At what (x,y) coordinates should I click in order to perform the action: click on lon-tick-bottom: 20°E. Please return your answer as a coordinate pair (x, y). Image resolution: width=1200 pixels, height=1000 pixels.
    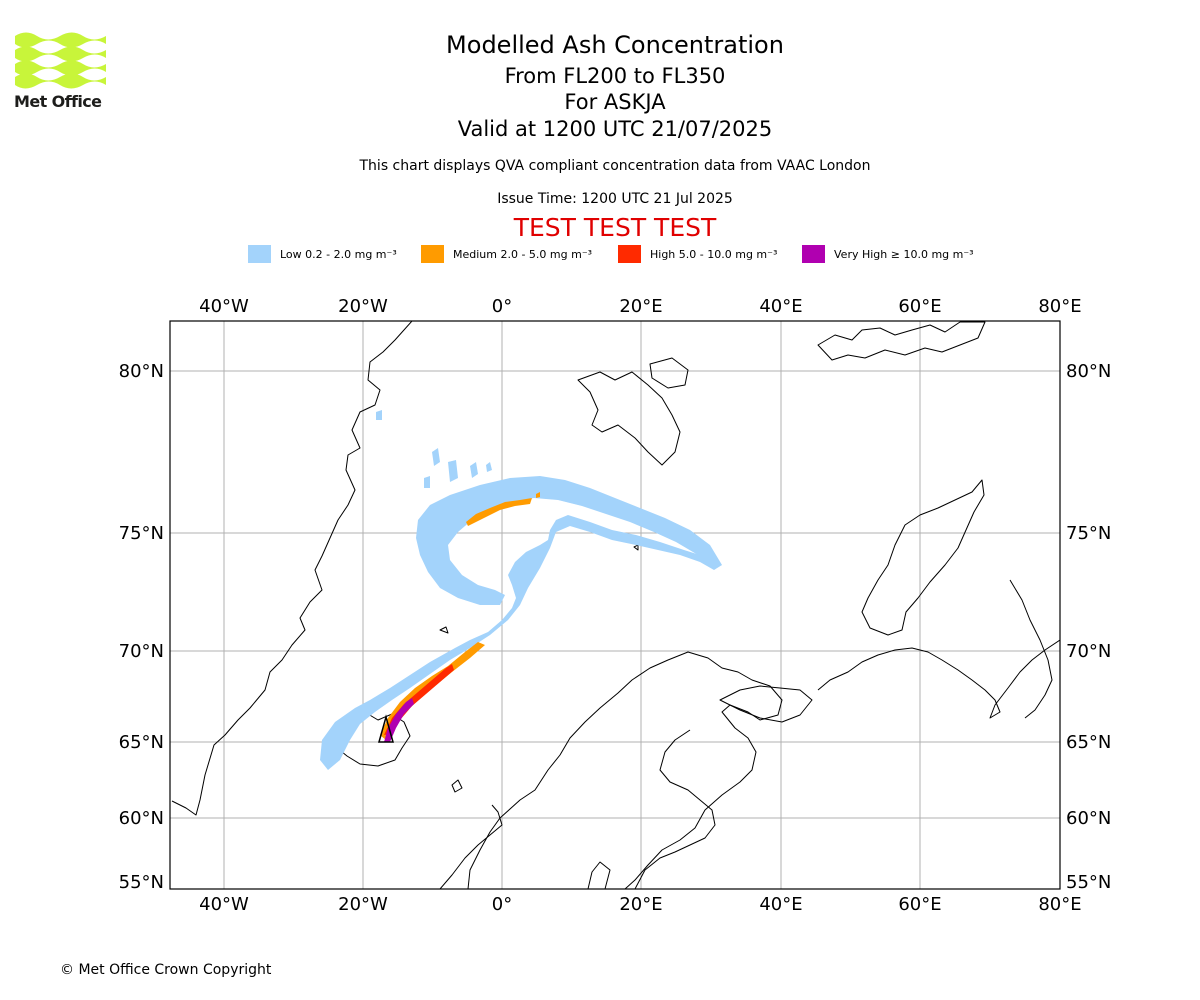
    Looking at the image, I should click on (640, 904).